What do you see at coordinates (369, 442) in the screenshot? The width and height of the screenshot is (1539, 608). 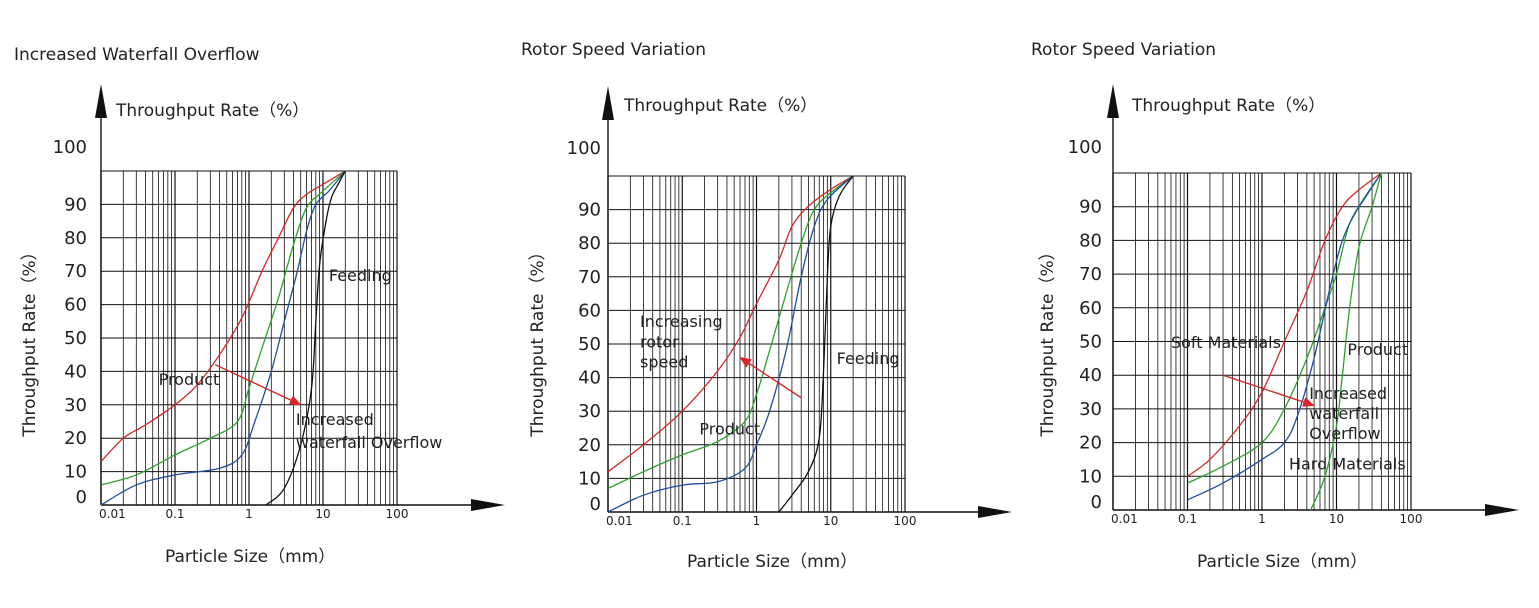 I see `annotation-label: waterfall Overflow` at bounding box center [369, 442].